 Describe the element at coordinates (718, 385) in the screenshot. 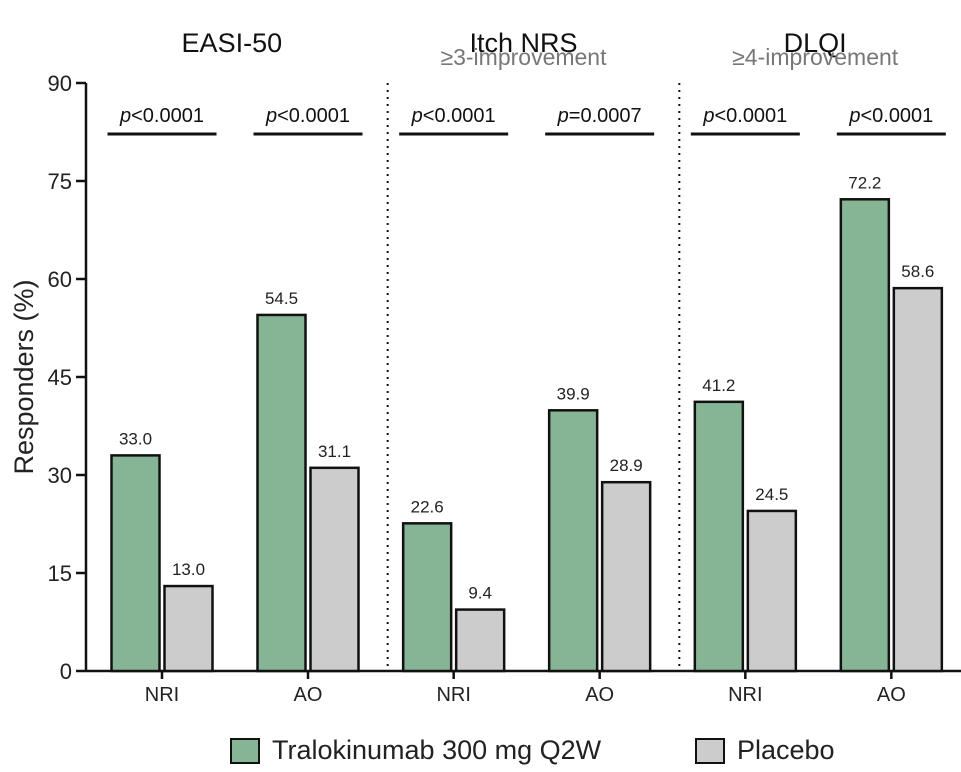

I see `bar-value-label: 41.2` at that location.